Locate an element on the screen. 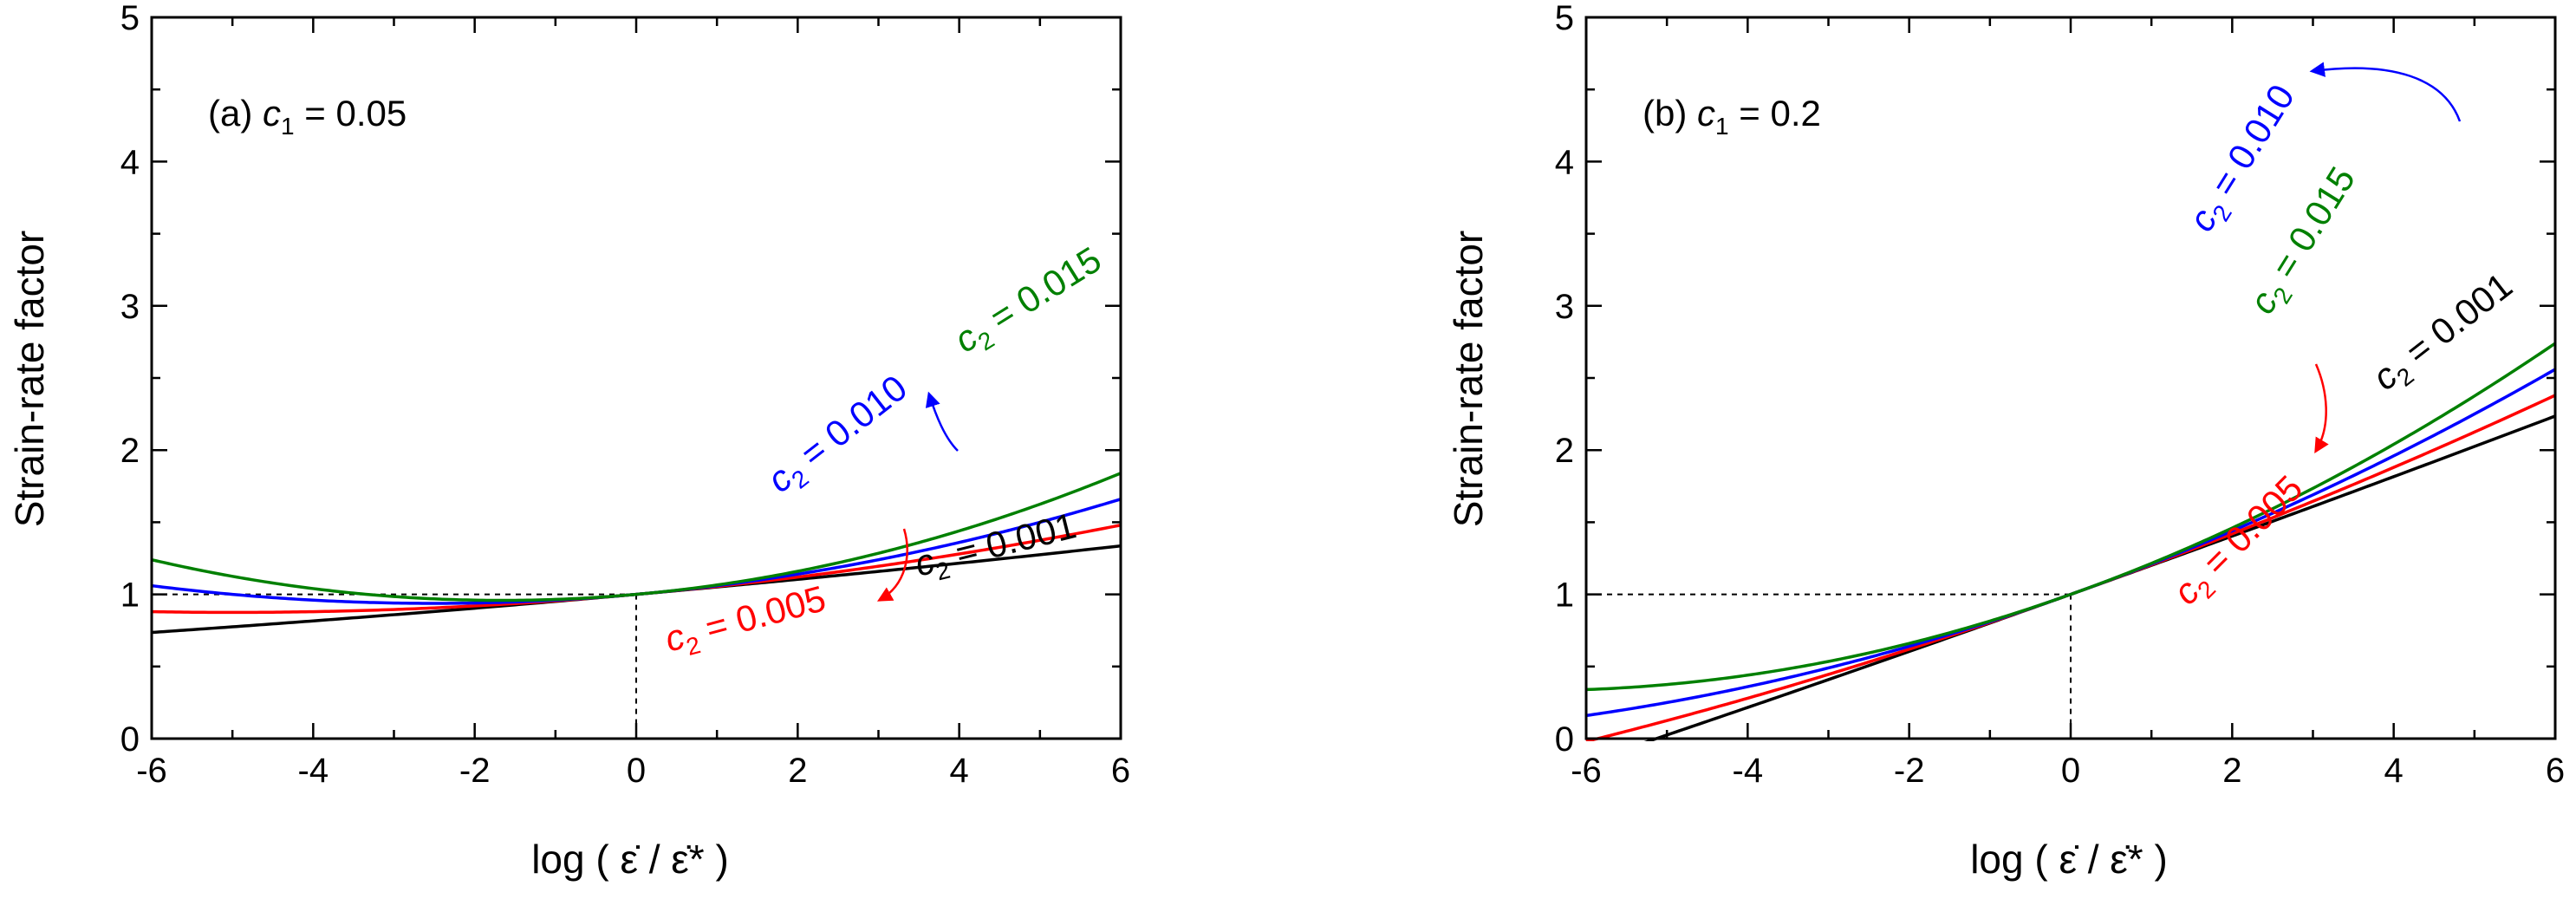 Image resolution: width=2576 pixels, height=899 pixels. y-tick-label-b-4: 4 is located at coordinates (1564, 162).